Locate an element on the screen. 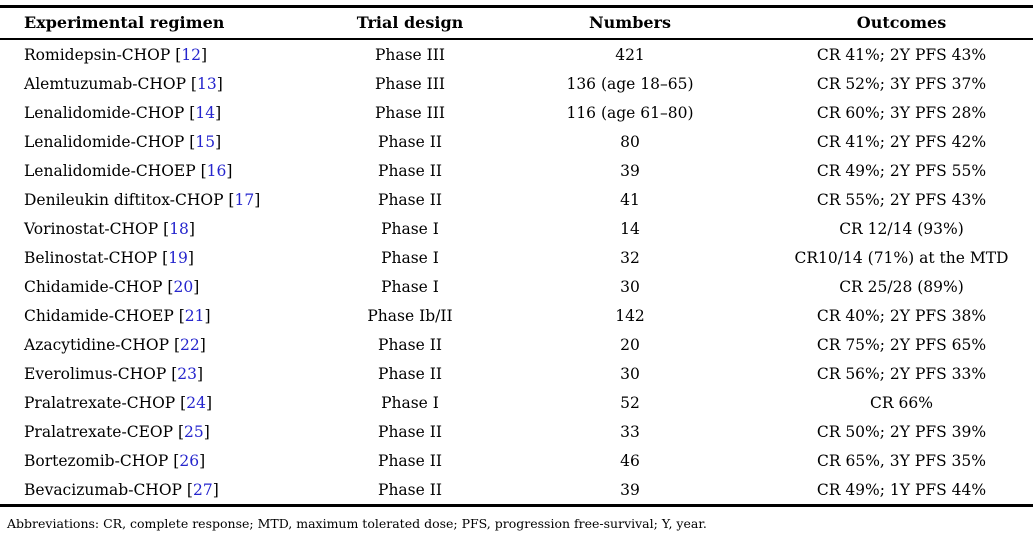 The height and width of the screenshot is (538, 1033). regimen-cell: Lenalidomide-CHOP [15] is located at coordinates (165, 141).